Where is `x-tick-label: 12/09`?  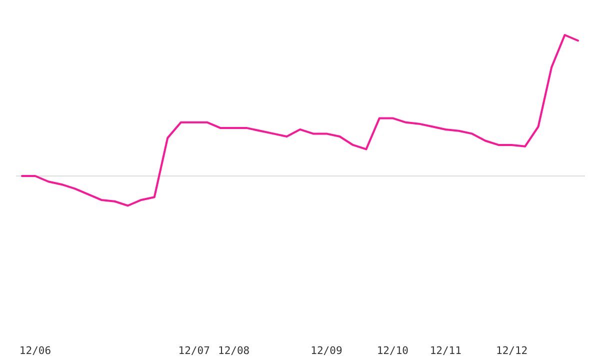
x-tick-label: 12/09 is located at coordinates (326, 351).